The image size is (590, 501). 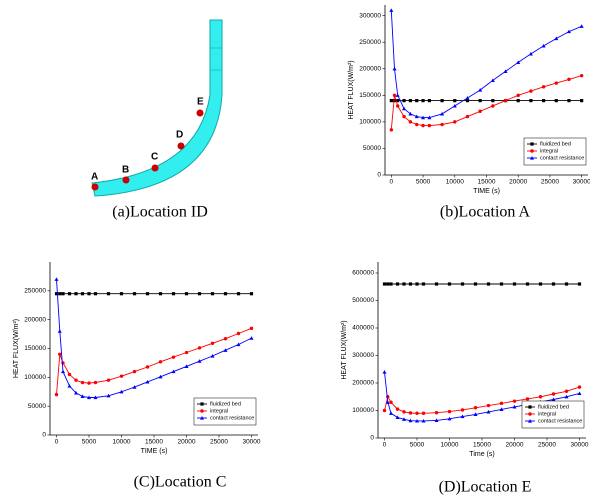 I want to click on x-tick-label: 0, so click(x=385, y=445).